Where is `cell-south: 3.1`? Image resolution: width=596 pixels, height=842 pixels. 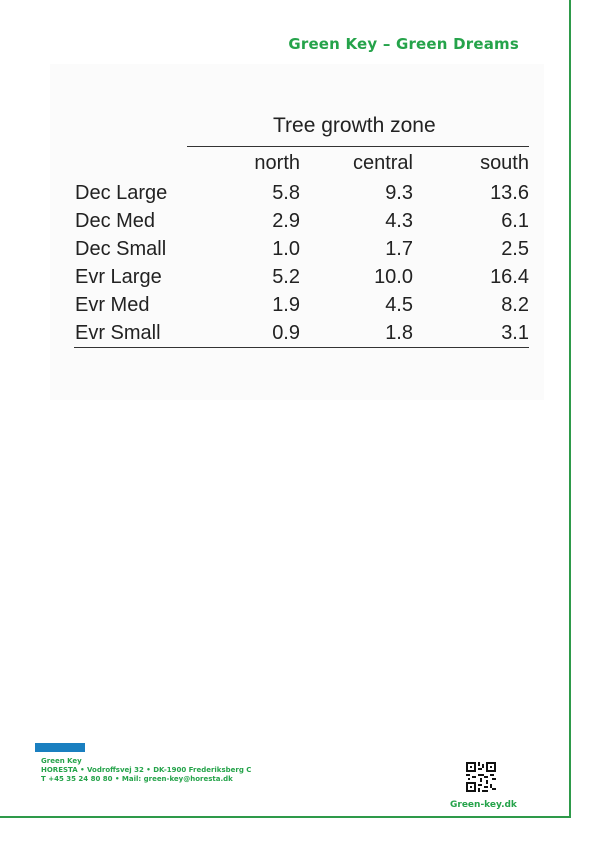 cell-south: 3.1 is located at coordinates (471, 333).